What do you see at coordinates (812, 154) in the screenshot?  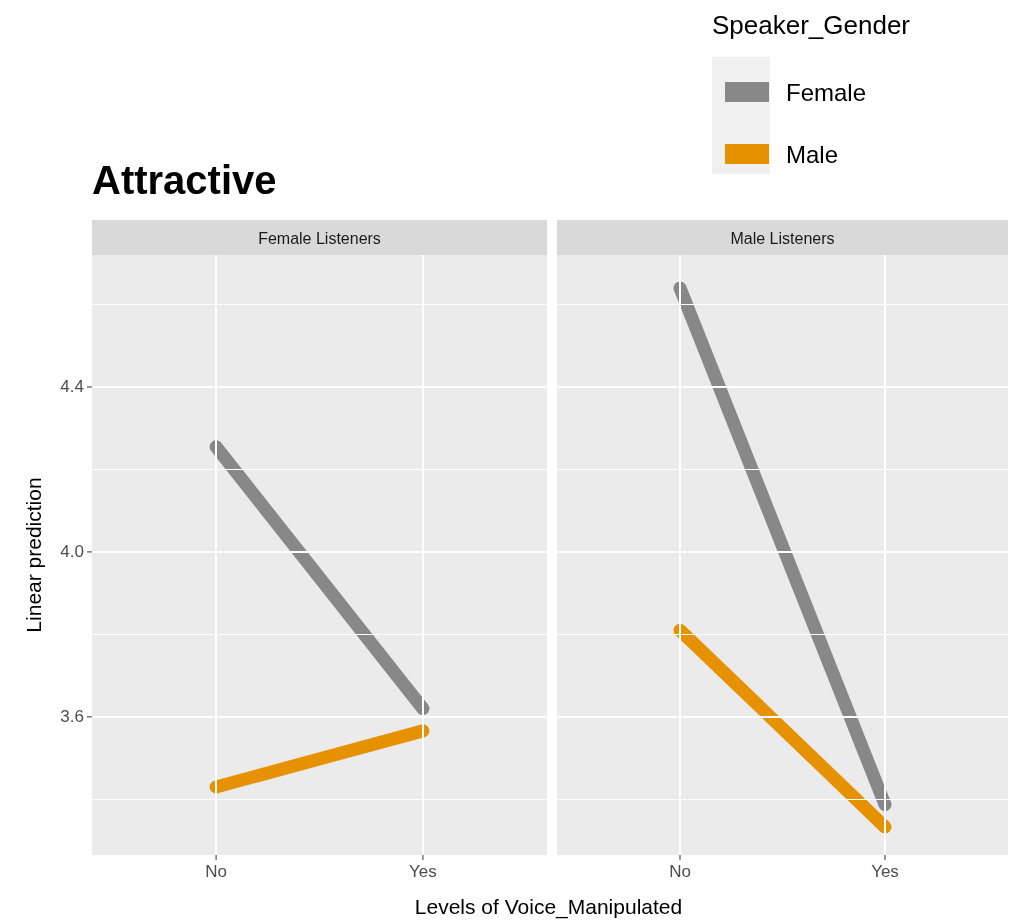 I see `legend-label: Male` at bounding box center [812, 154].